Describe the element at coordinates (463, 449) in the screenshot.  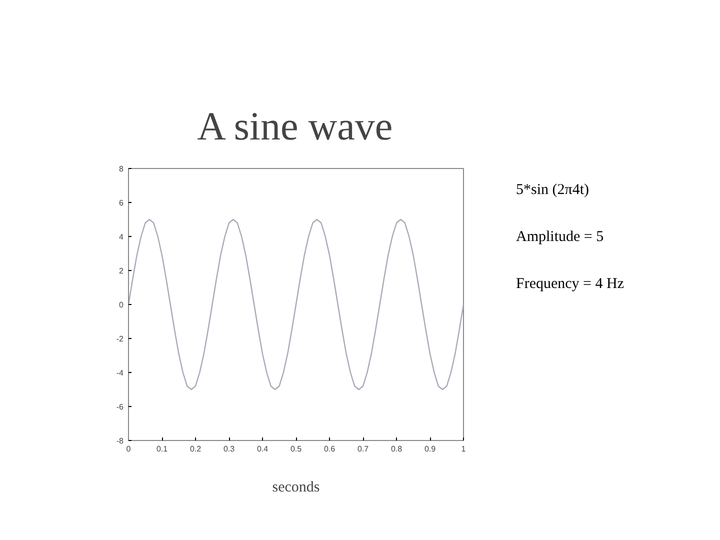
I see `x-tick-label: 1` at that location.